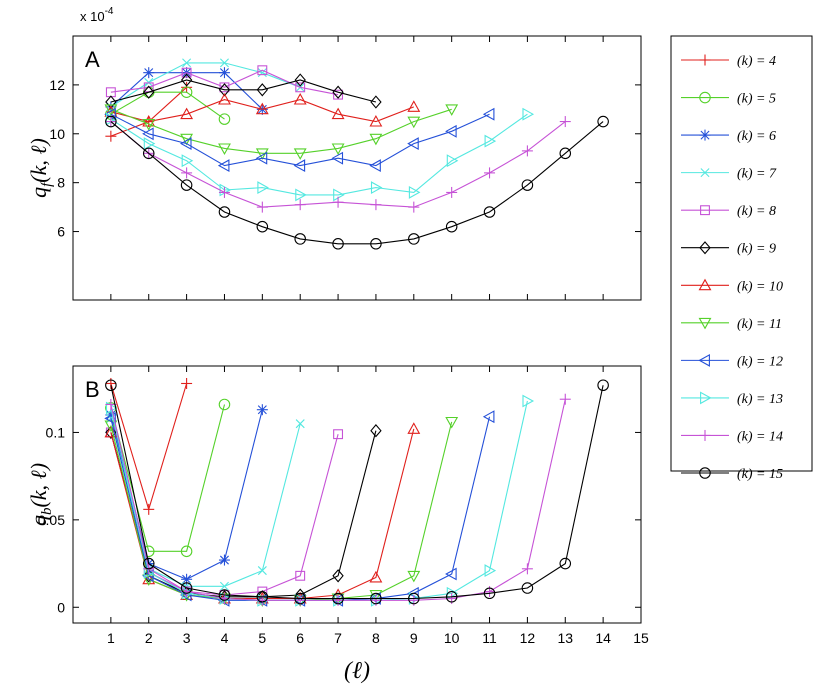  I want to click on data-point-k13-l12, so click(528, 401).